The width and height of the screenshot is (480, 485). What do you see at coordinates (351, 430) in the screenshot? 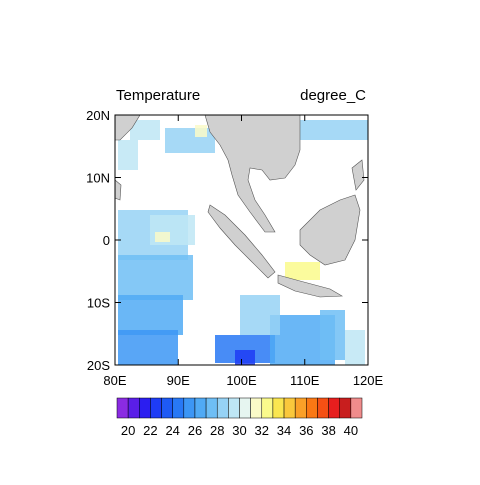
I see `colorbar-label: 40` at bounding box center [351, 430].